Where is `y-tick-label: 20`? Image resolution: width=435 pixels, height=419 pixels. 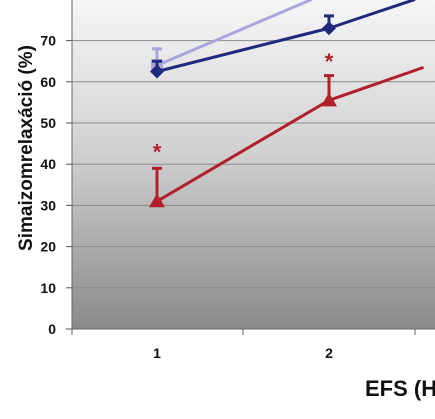 y-tick-label: 20 is located at coordinates (48, 247).